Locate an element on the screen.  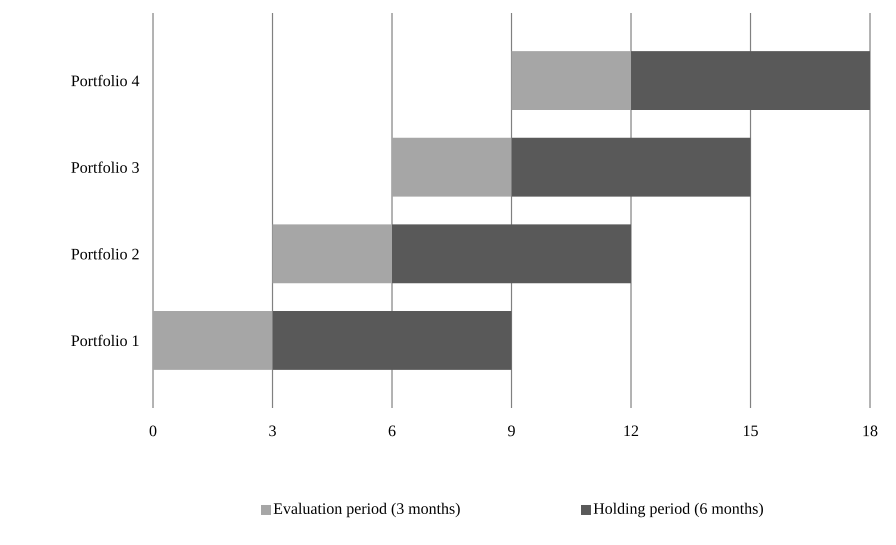
y-tick-label: Portfolio 1 is located at coordinates (105, 340).